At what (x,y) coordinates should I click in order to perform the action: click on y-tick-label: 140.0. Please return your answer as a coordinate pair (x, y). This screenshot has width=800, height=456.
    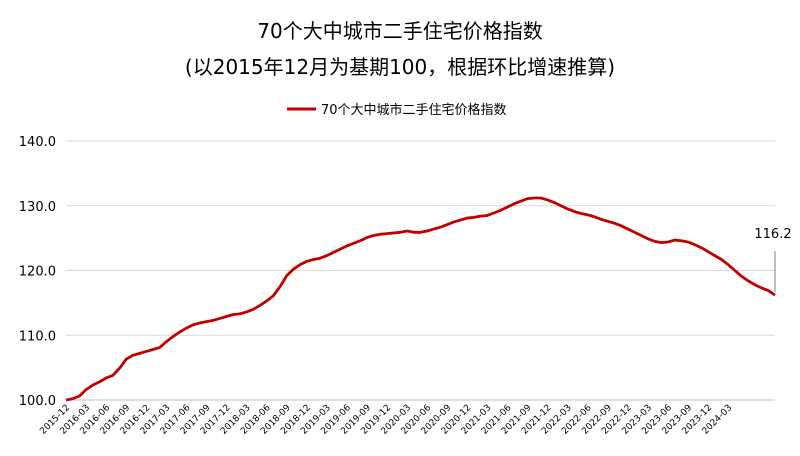
    Looking at the image, I should click on (37, 142).